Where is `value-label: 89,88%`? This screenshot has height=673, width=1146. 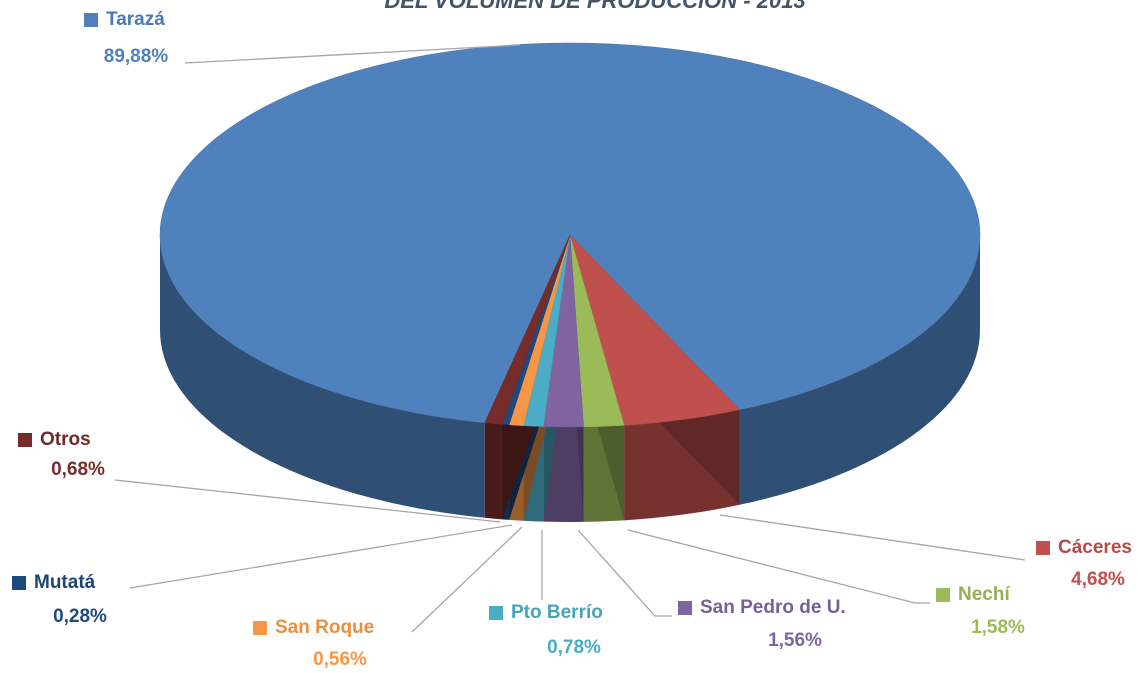 value-label: 89,88% is located at coordinates (136, 56).